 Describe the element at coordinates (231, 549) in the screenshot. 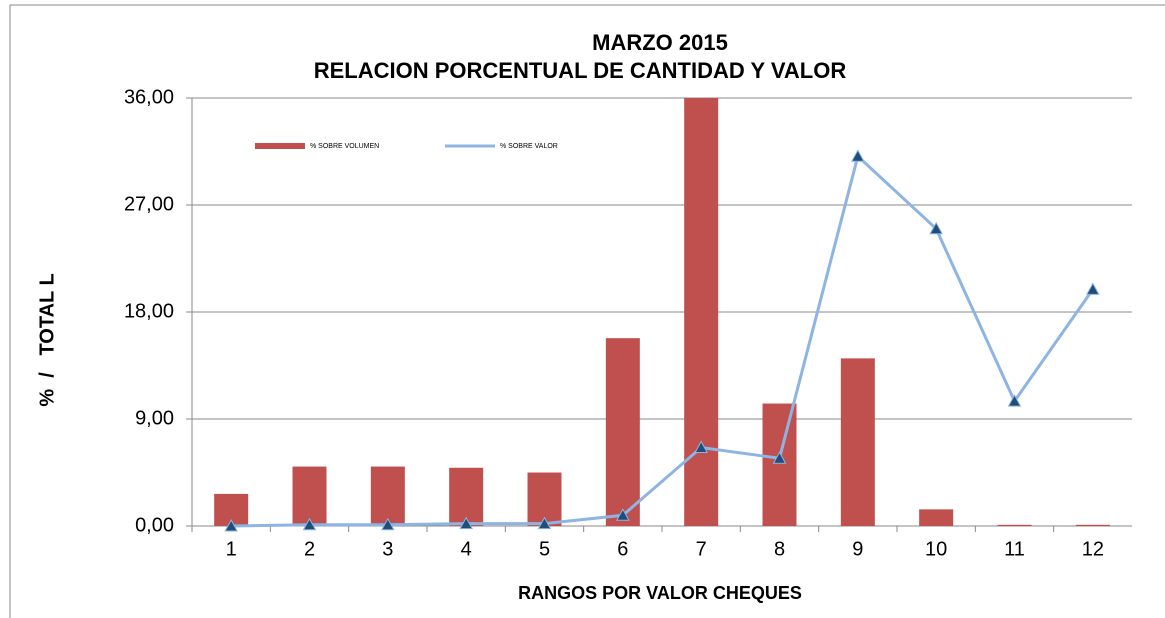

I see `x-tick-label: 1` at that location.